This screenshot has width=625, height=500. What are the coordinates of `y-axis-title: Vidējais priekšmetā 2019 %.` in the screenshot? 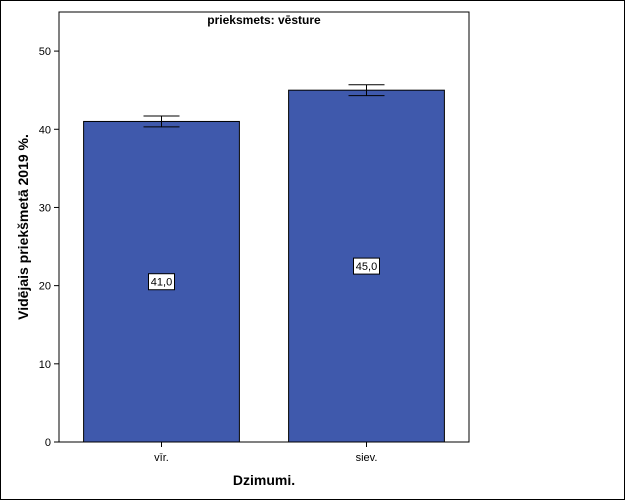 It's located at (23, 227).